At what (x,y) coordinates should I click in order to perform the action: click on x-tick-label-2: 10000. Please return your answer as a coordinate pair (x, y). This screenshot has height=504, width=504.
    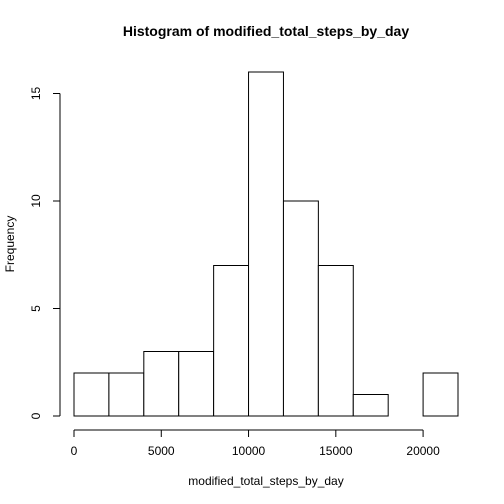
    Looking at the image, I should click on (249, 451).